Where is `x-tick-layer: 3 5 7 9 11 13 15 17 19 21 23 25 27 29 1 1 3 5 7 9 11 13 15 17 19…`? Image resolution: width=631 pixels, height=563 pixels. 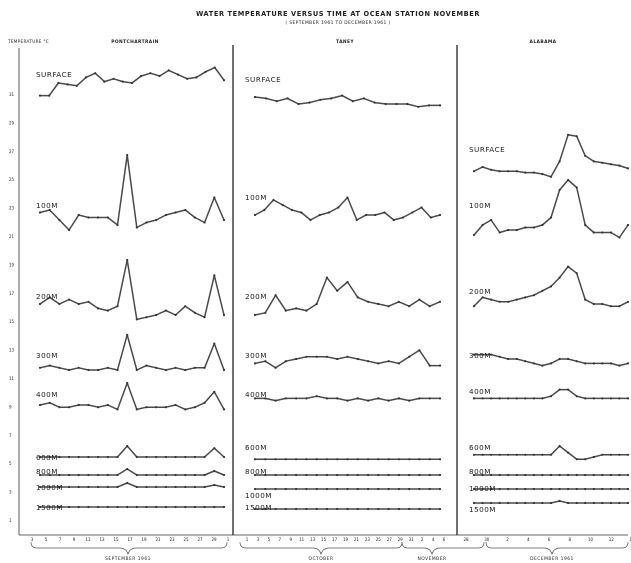 x-tick-layer: 3 5 7 9 11 13 15 17 19 21 23 25 27 29 1 1 3 5 7 9 11 13 15 17 19… is located at coordinates (331, 539).